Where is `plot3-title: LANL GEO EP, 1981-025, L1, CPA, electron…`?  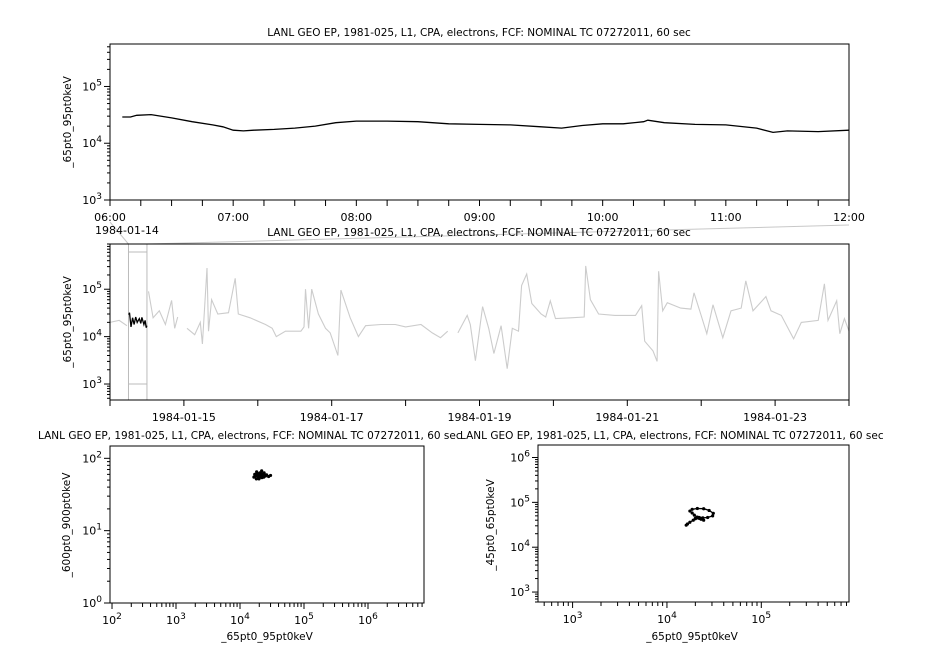 plot3-title: LANL GEO EP, 1981-025, L1, CPA, electron… is located at coordinates (250, 436).